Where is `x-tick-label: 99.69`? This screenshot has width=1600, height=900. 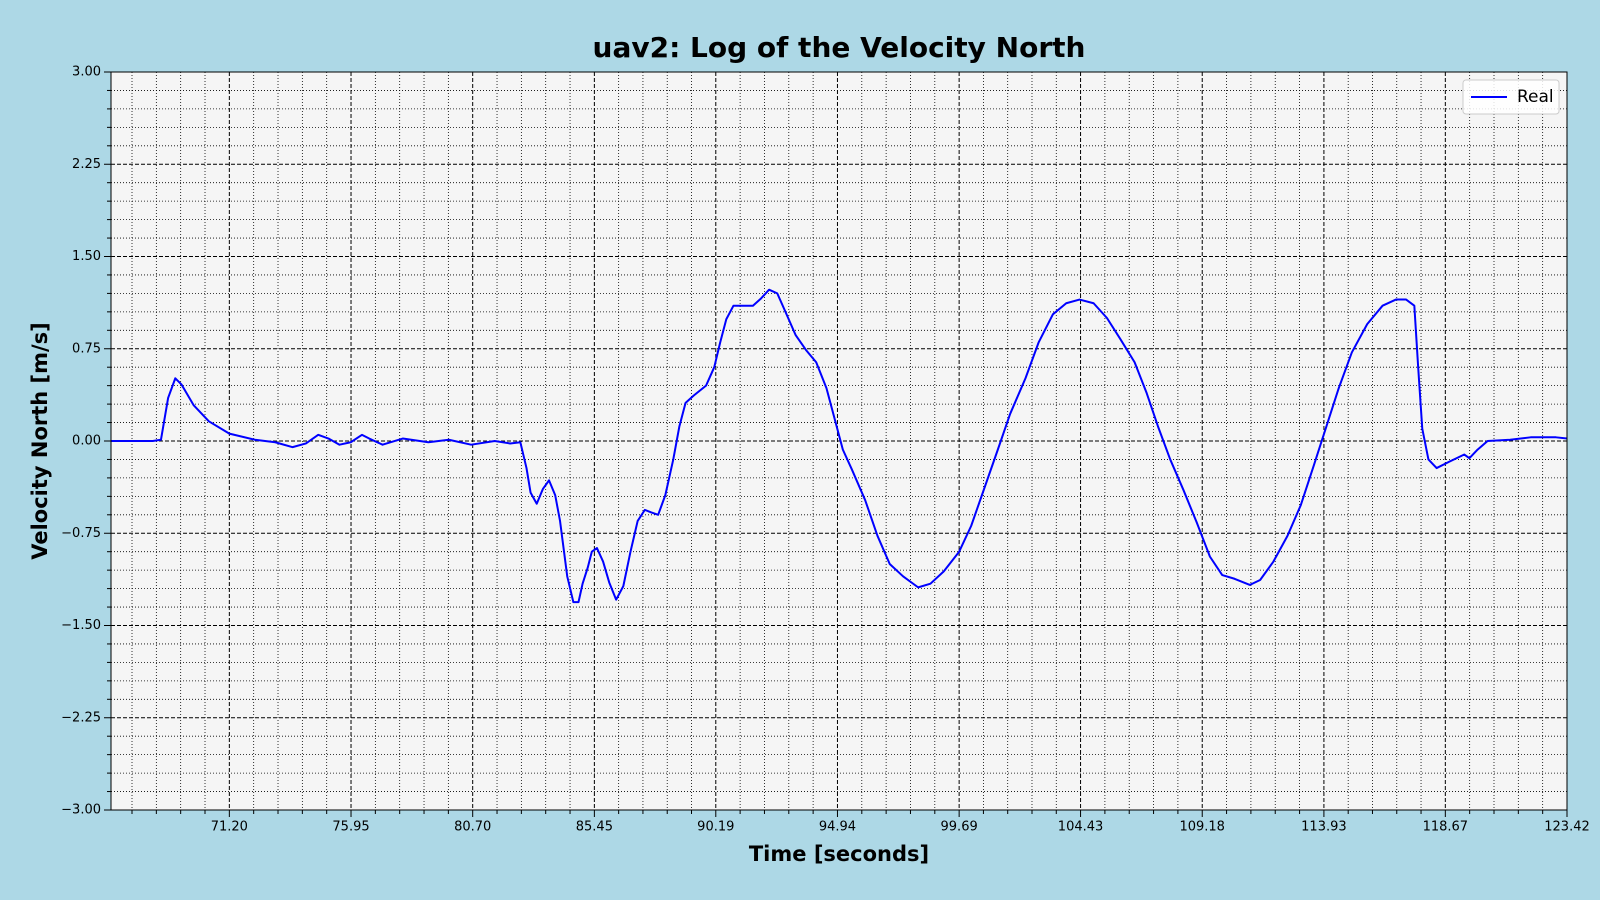
x-tick-label: 99.69 is located at coordinates (959, 827).